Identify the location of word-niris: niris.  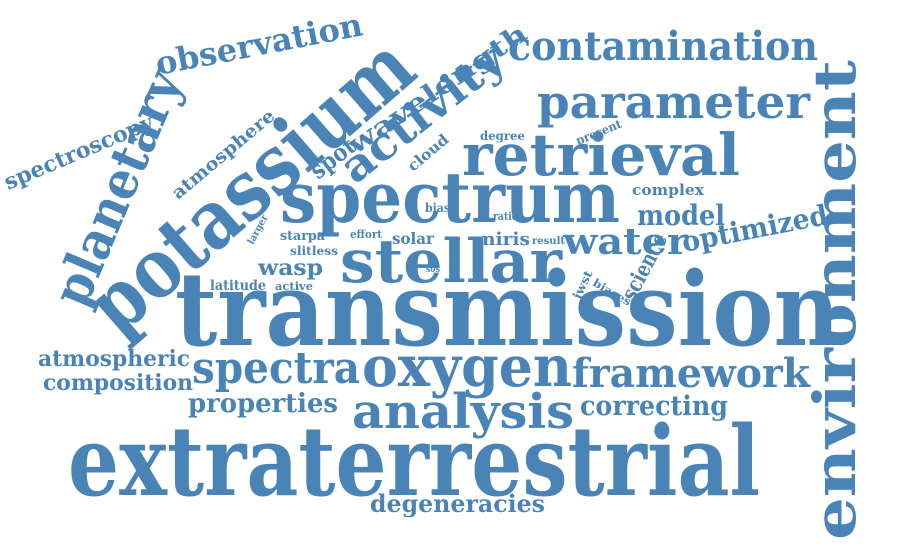
(506, 239).